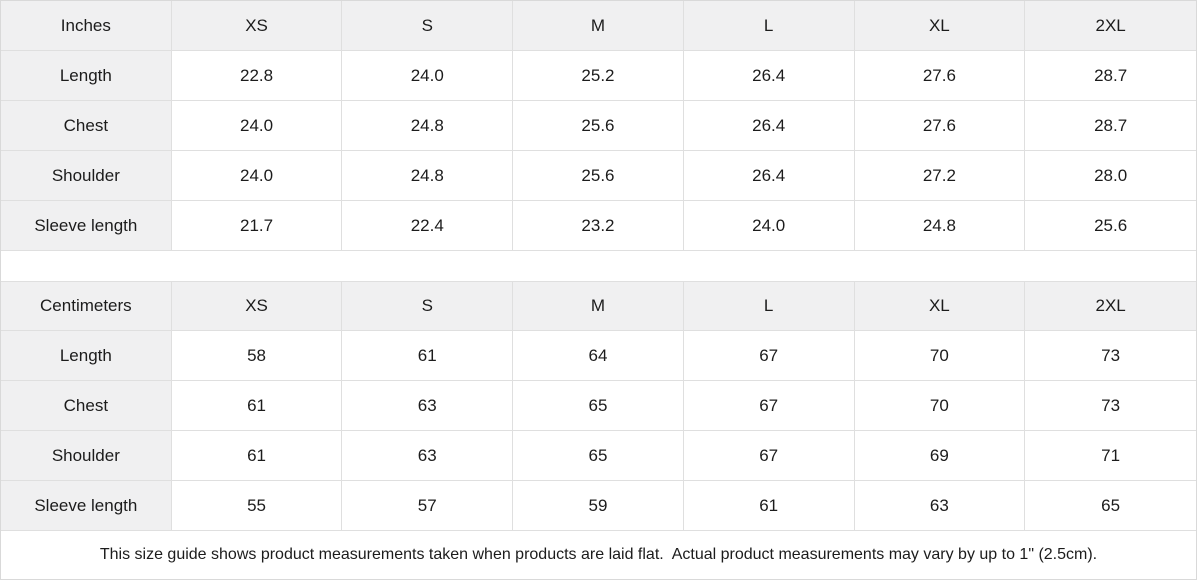  I want to click on size-header-row: Inches XS S M L XL 2XL, so click(598, 26).